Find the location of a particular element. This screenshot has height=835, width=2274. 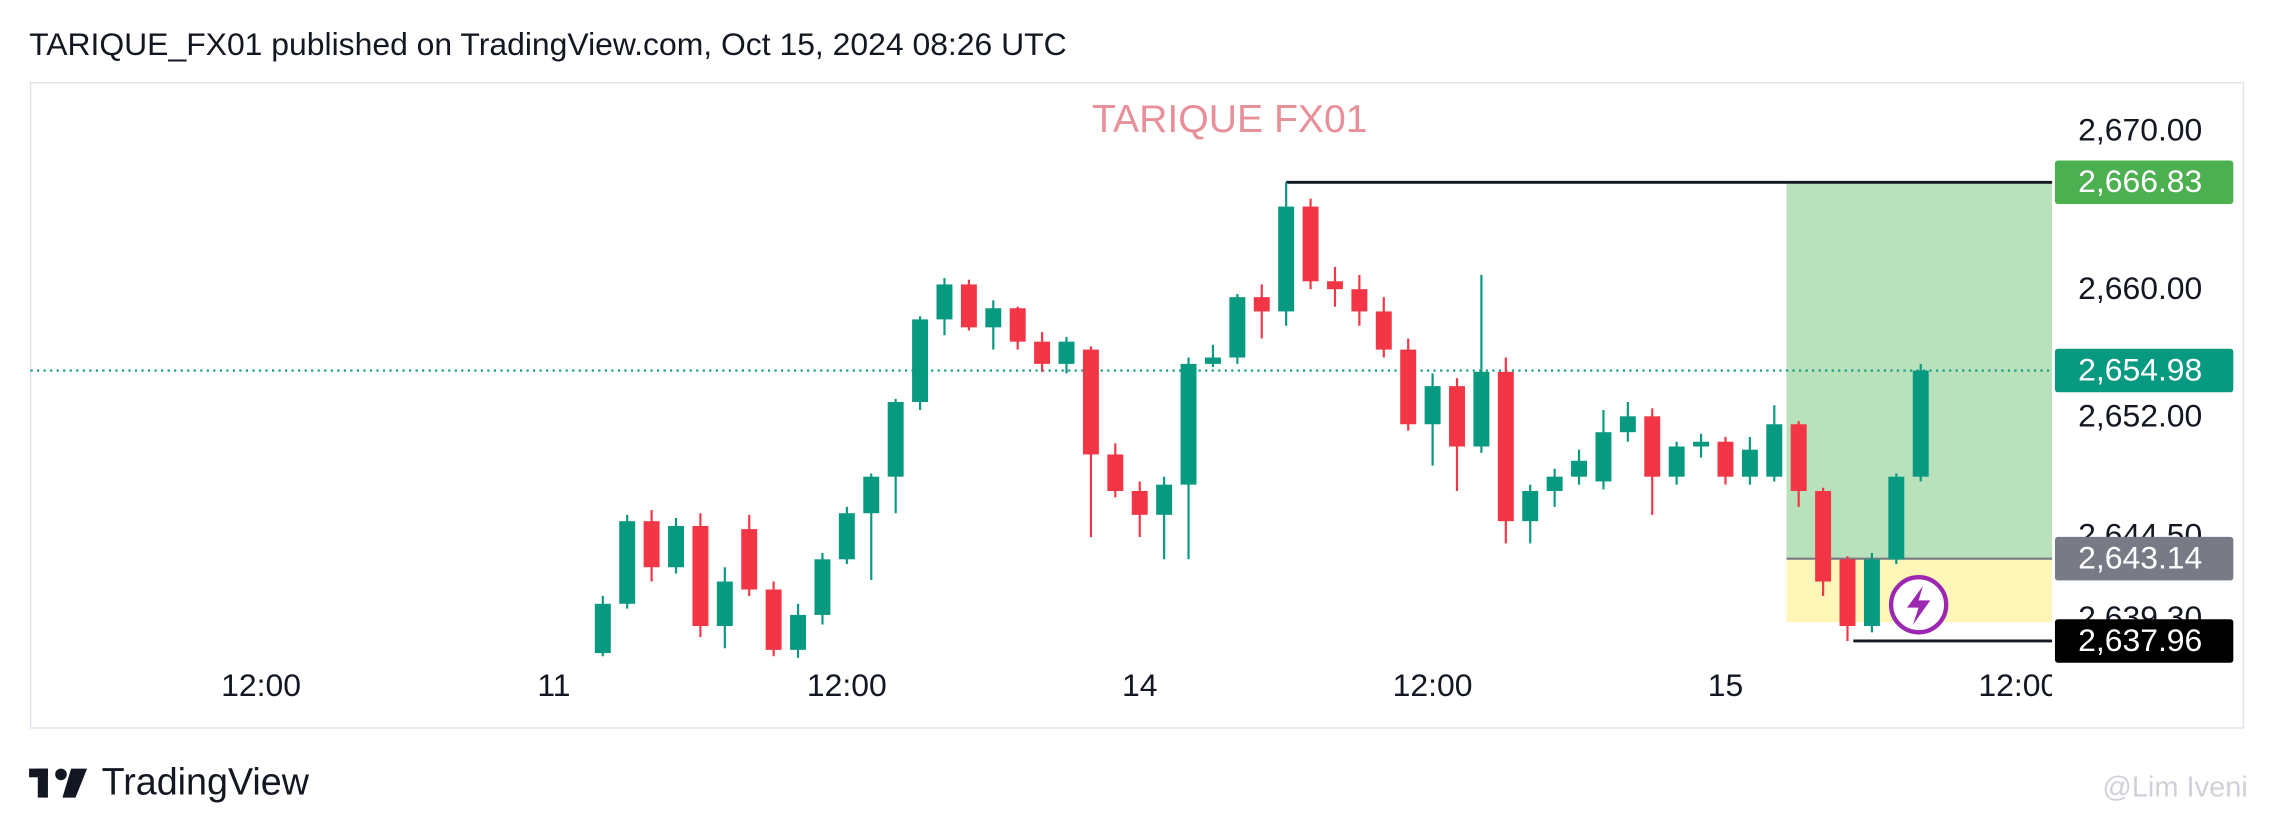

brand: TradingView is located at coordinates (206, 781).